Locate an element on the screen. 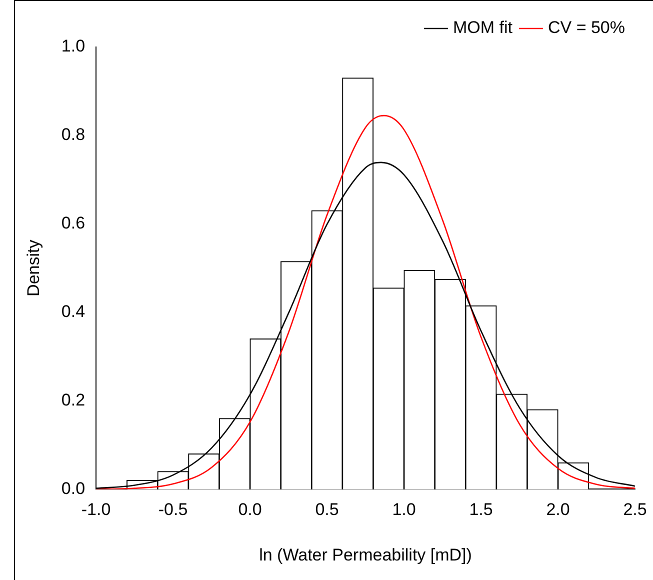 The image size is (653, 580). y-axis-title: Density is located at coordinates (33, 267).